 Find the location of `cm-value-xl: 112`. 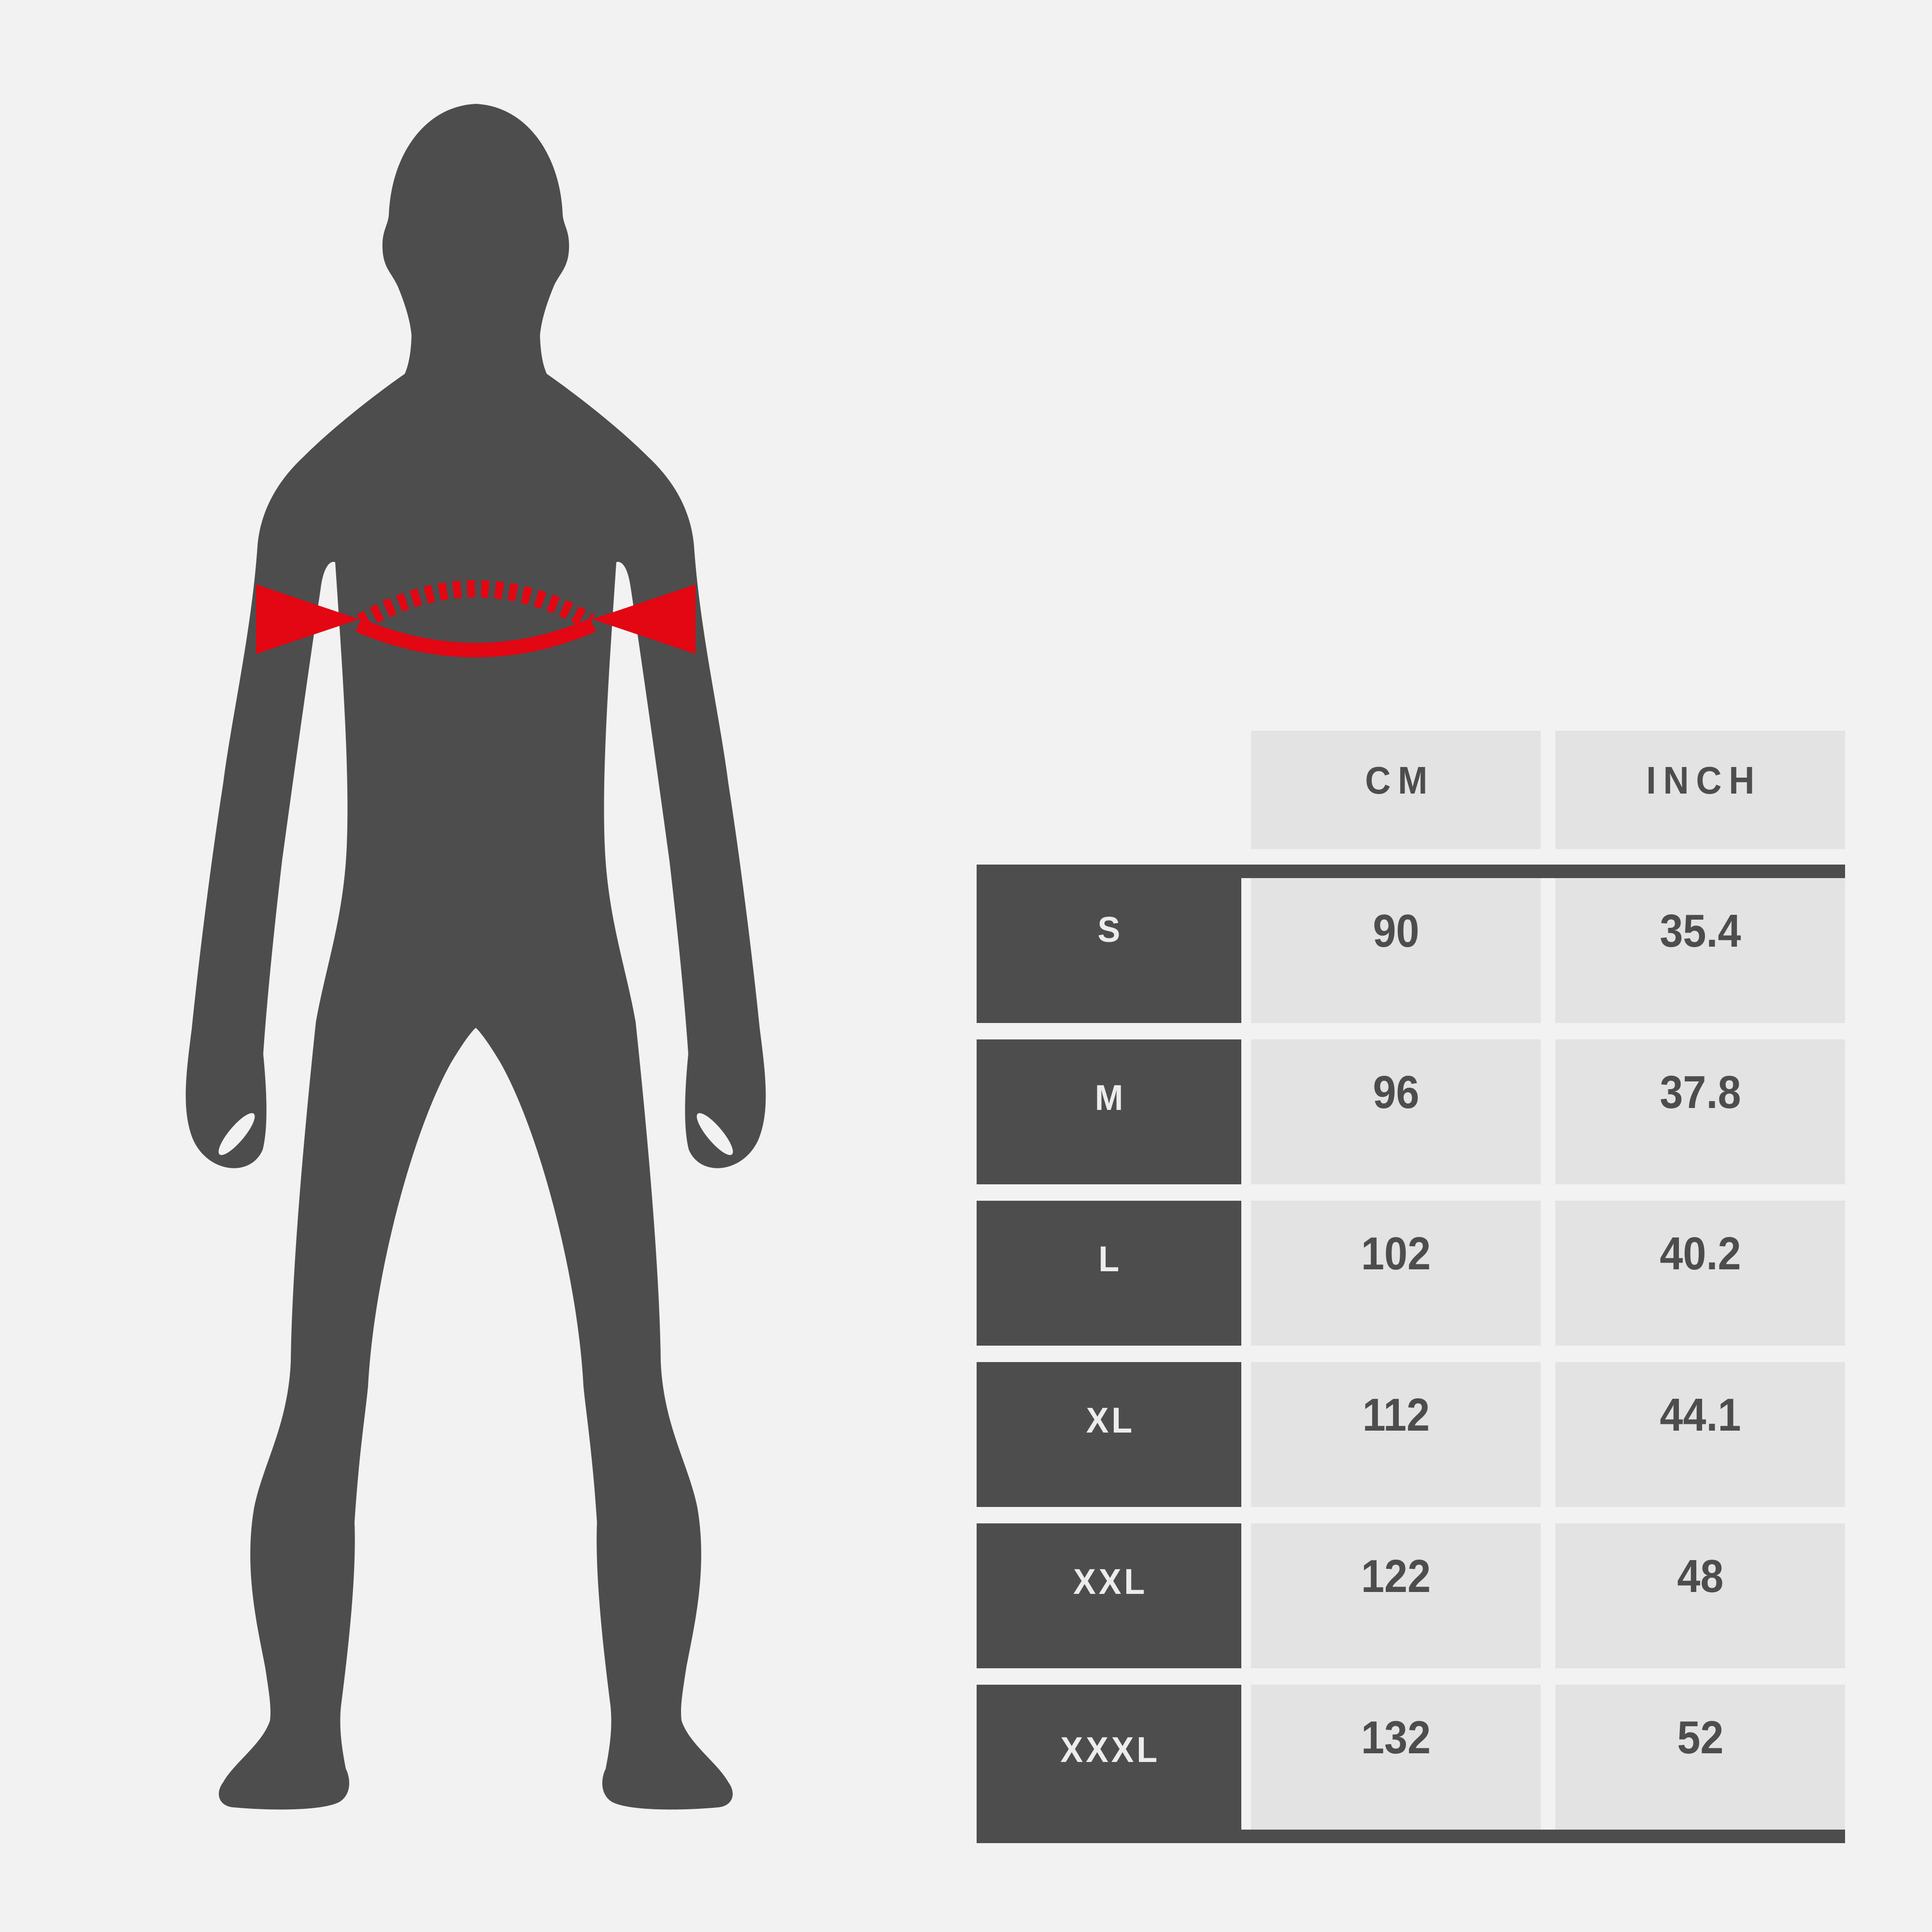

cm-value-xl: 112 is located at coordinates (1396, 1434).